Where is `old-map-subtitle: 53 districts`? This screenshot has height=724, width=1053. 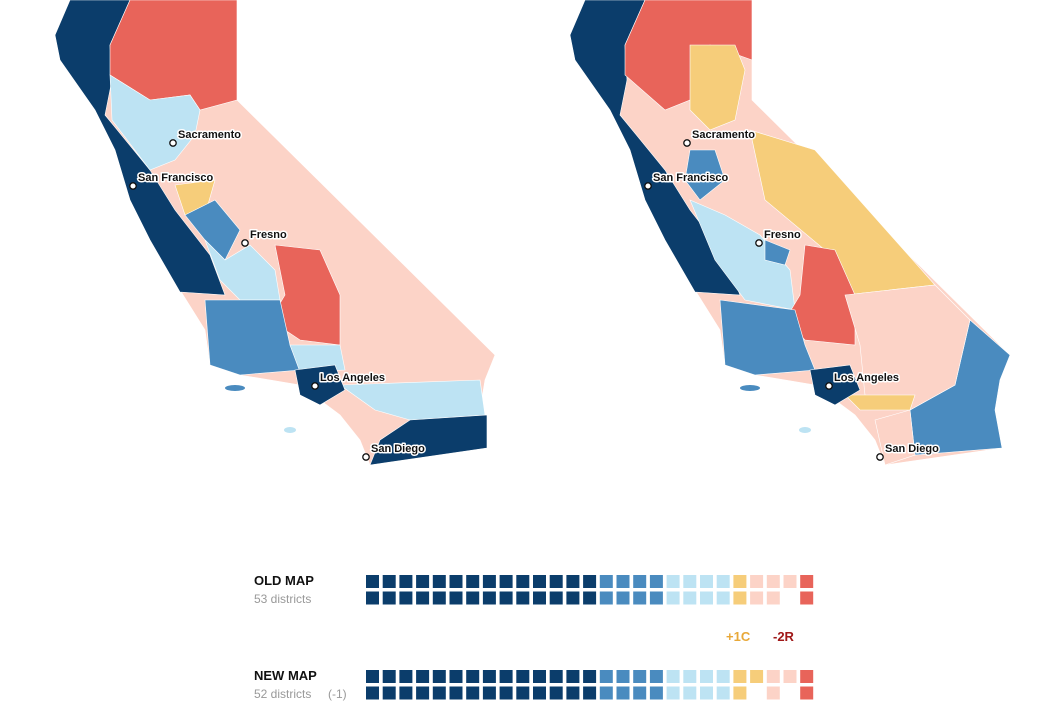 old-map-subtitle: 53 districts is located at coordinates (282, 599).